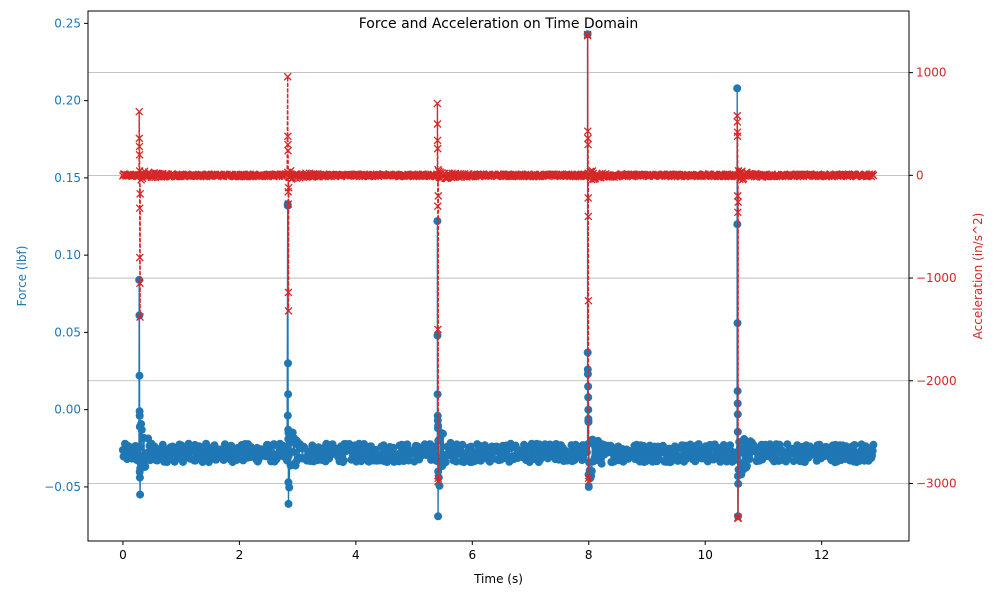  I want to click on left-y-axis: −0.05 0.00 0.05 0.10 0.15 0.20 0.25, so click(66, 255).